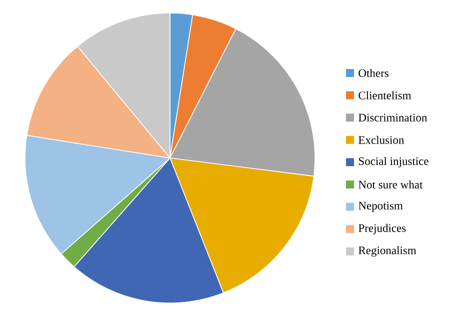 Image resolution: width=474 pixels, height=315 pixels. Describe the element at coordinates (387, 251) in the screenshot. I see `legend-label: Regionalism` at that location.